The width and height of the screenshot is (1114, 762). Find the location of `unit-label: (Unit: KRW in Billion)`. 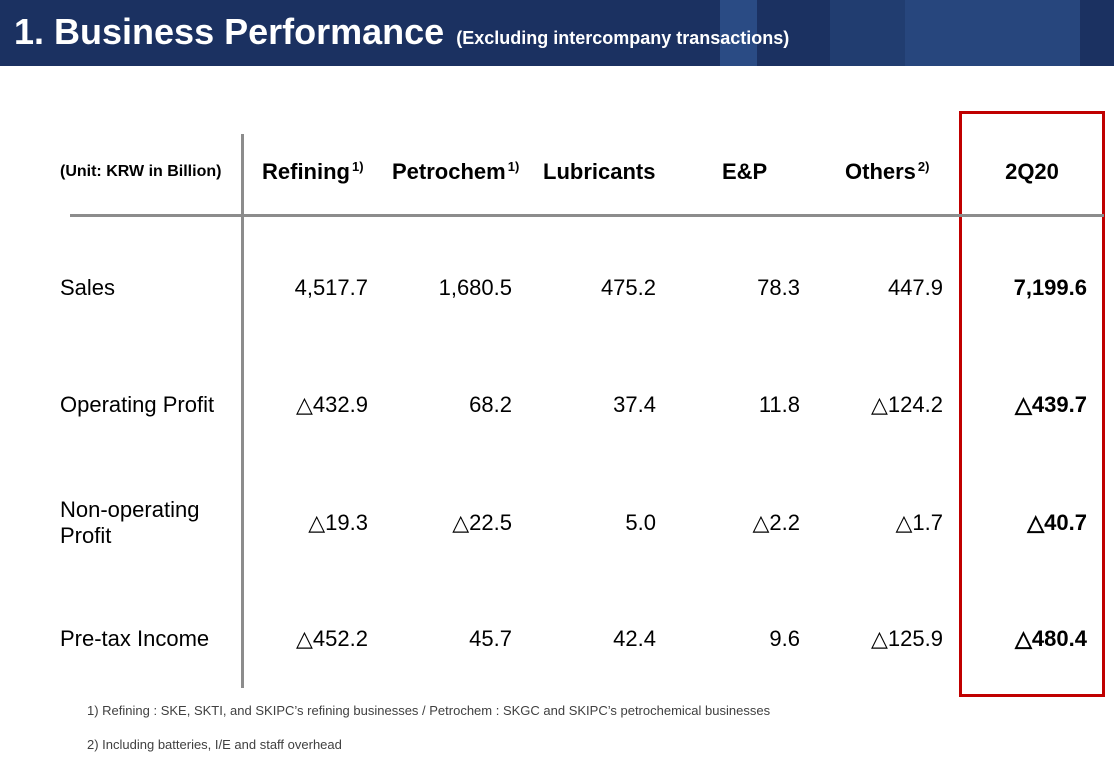

unit-label: (Unit: KRW in Billion) is located at coordinates (141, 171).